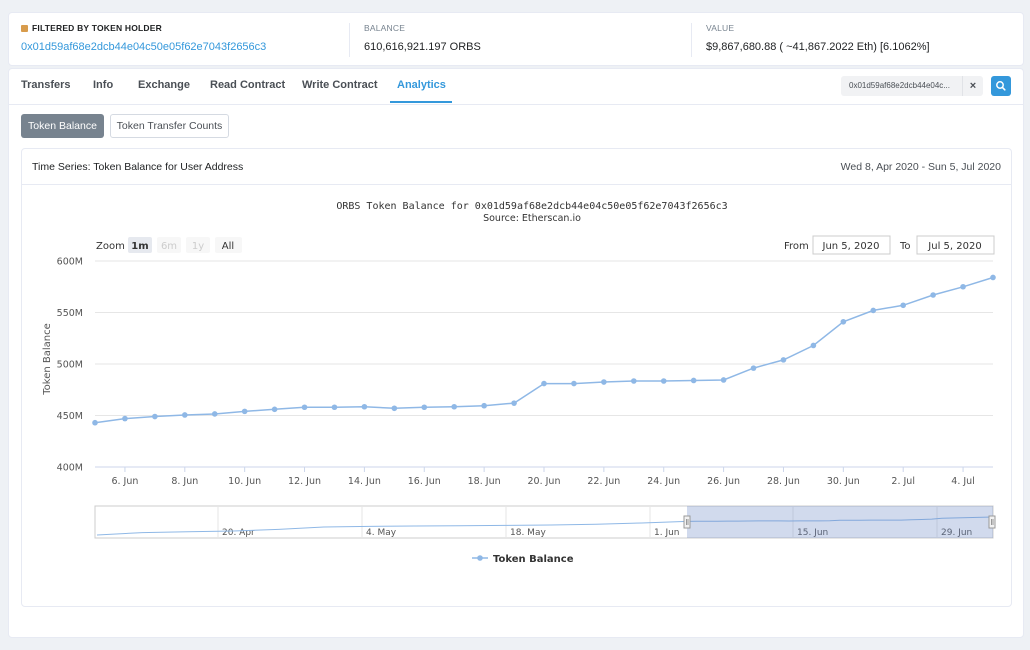 Image resolution: width=1030 pixels, height=650 pixels. I want to click on navigator-labels: 20. Apr 4. May 18. May 1. Jun 15. Jun 29. Jun, so click(597, 533).